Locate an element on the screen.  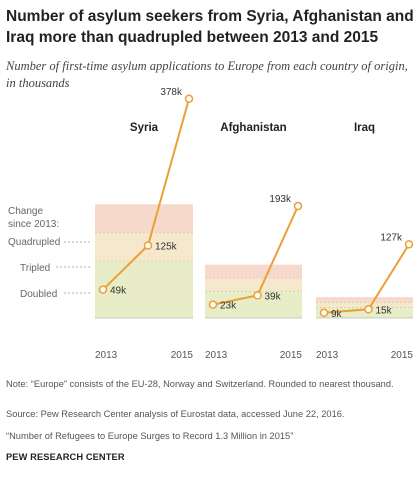
iraq-point-2013 is located at coordinates (324, 313).